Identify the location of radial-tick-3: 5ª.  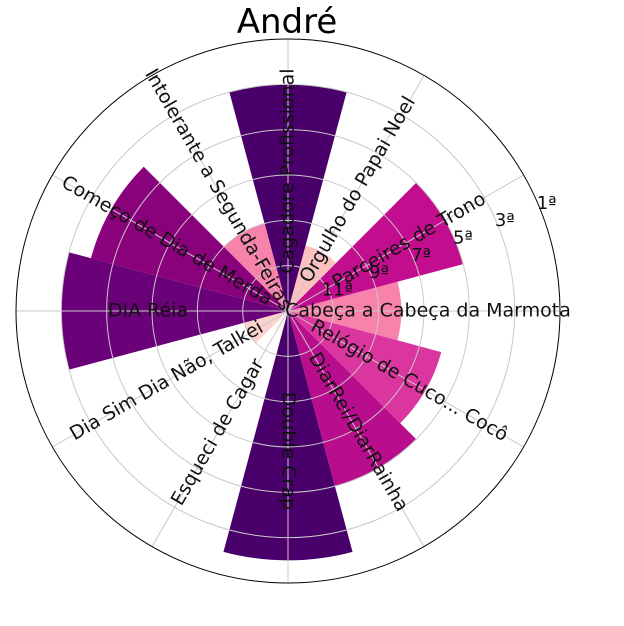
(463, 238).